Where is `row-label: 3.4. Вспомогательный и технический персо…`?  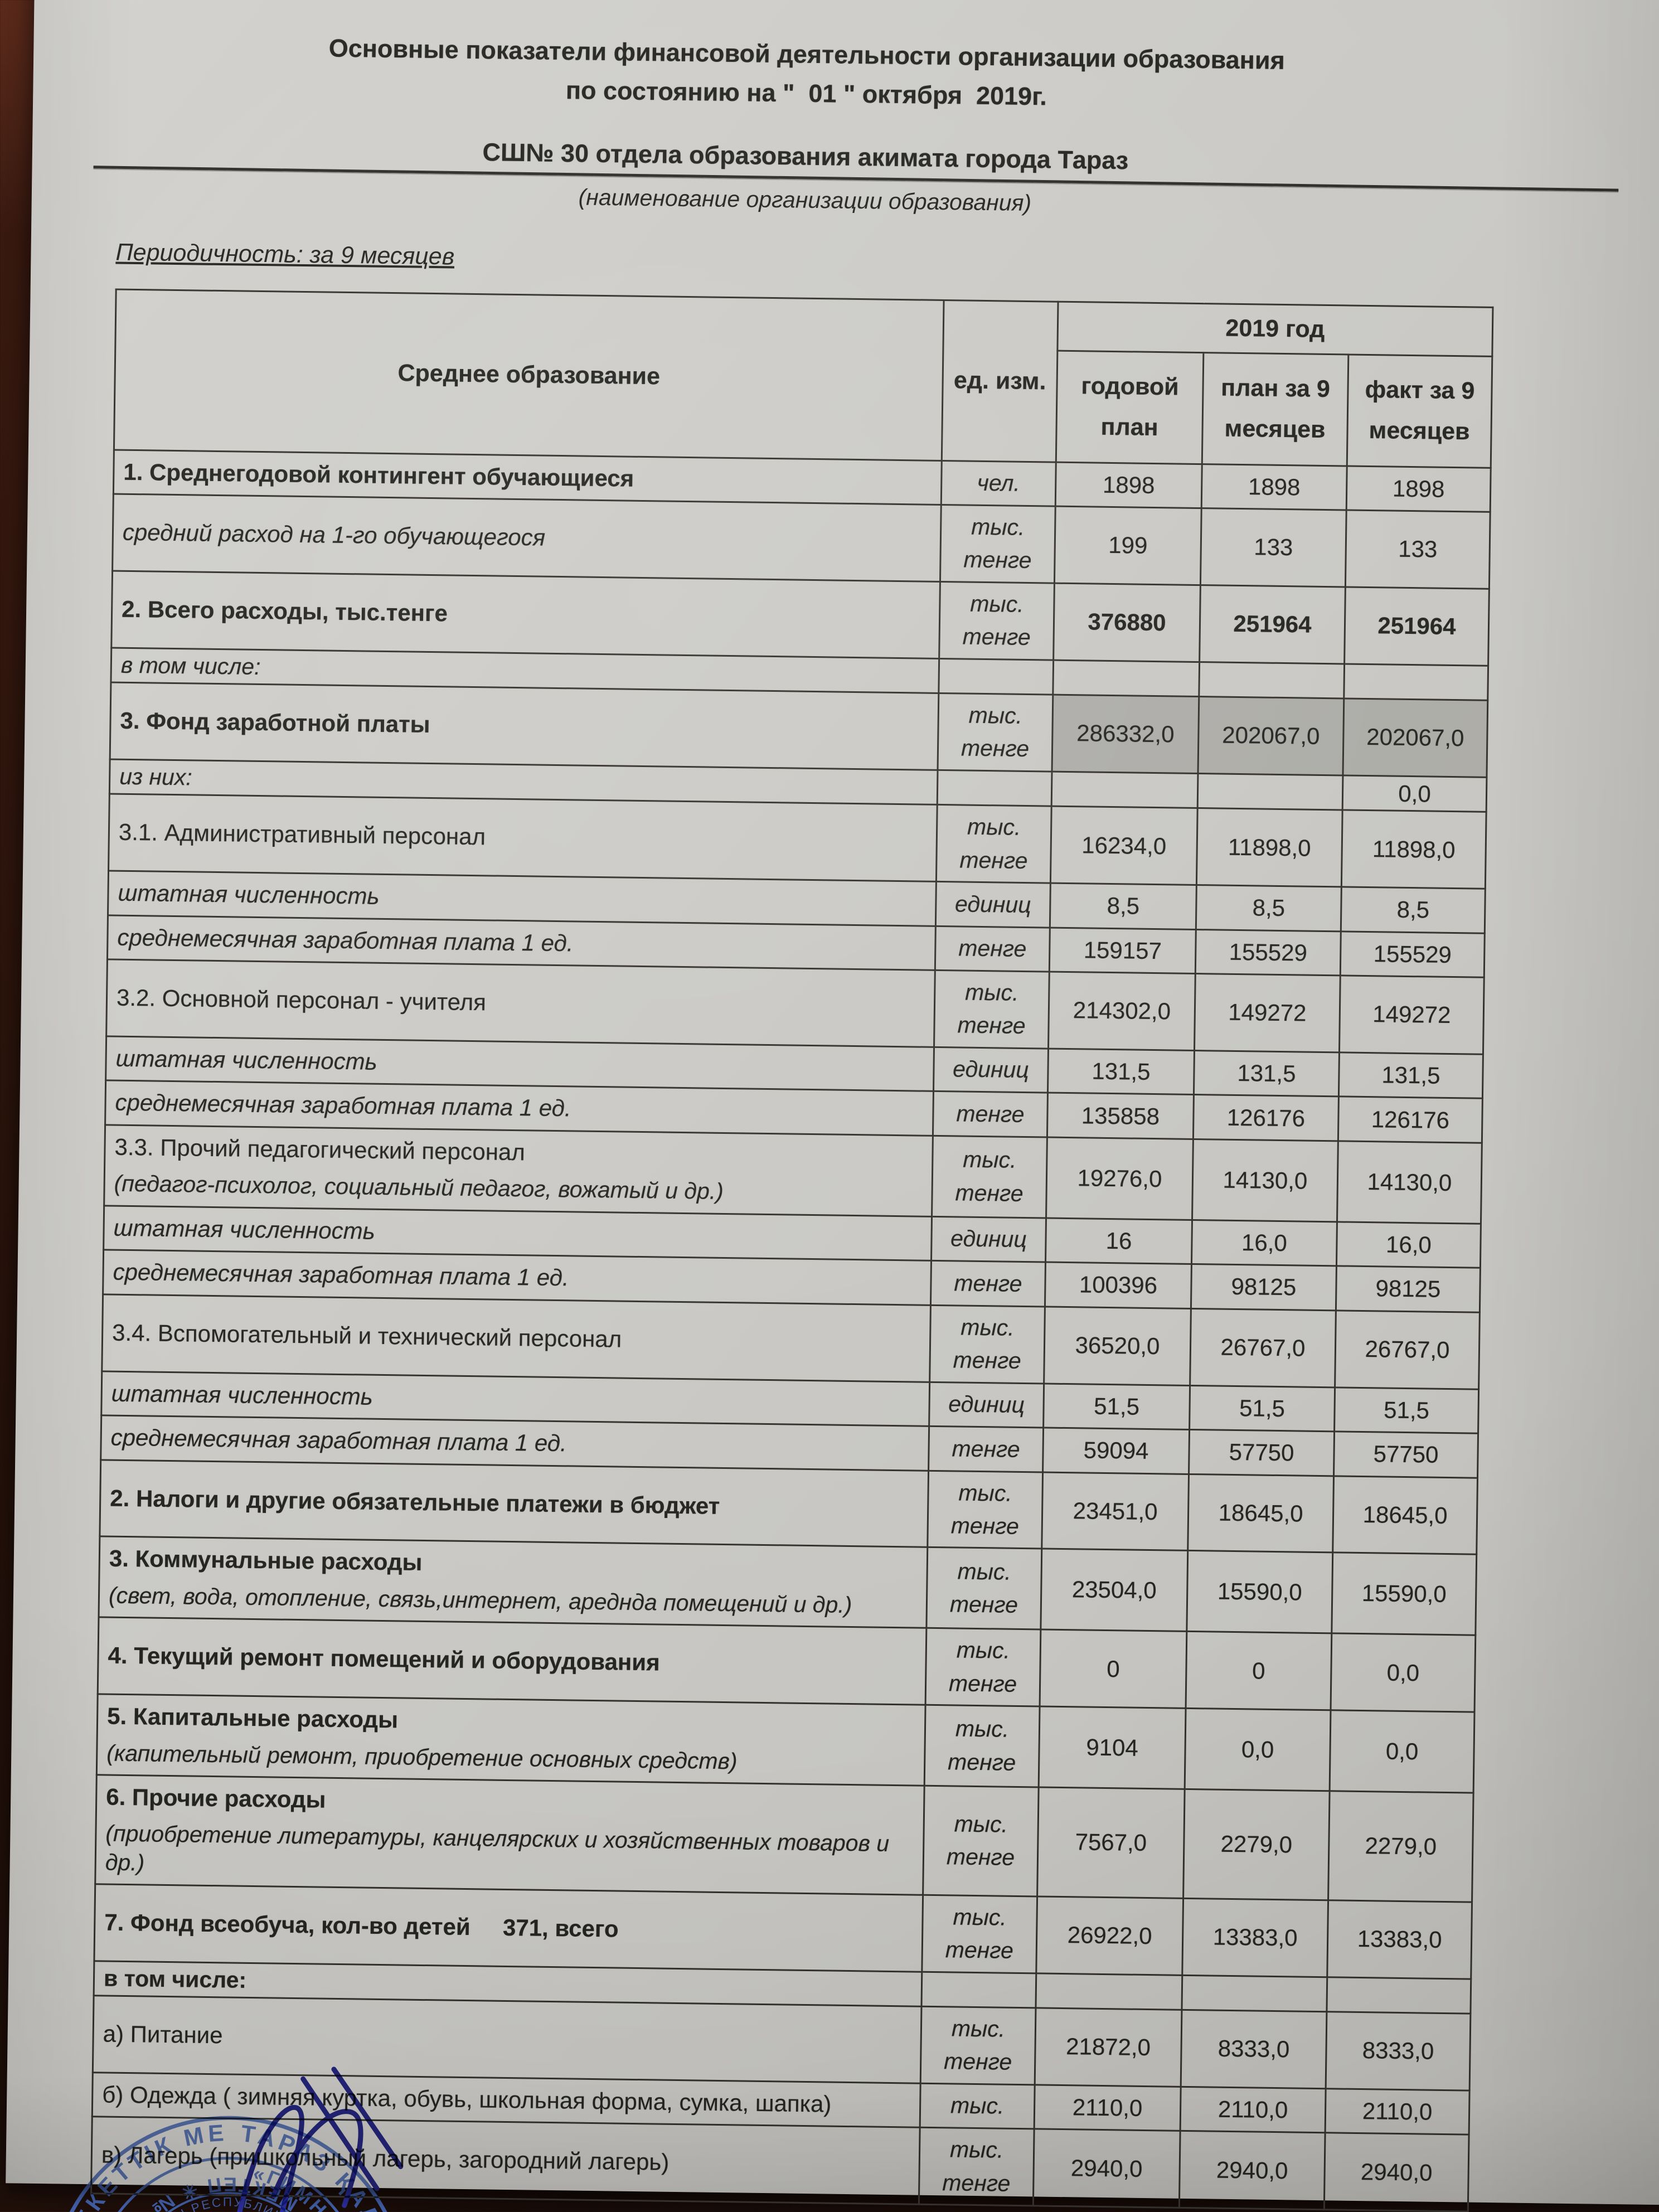 row-label: 3.4. Вспомогательный и технический персо… is located at coordinates (366, 1336).